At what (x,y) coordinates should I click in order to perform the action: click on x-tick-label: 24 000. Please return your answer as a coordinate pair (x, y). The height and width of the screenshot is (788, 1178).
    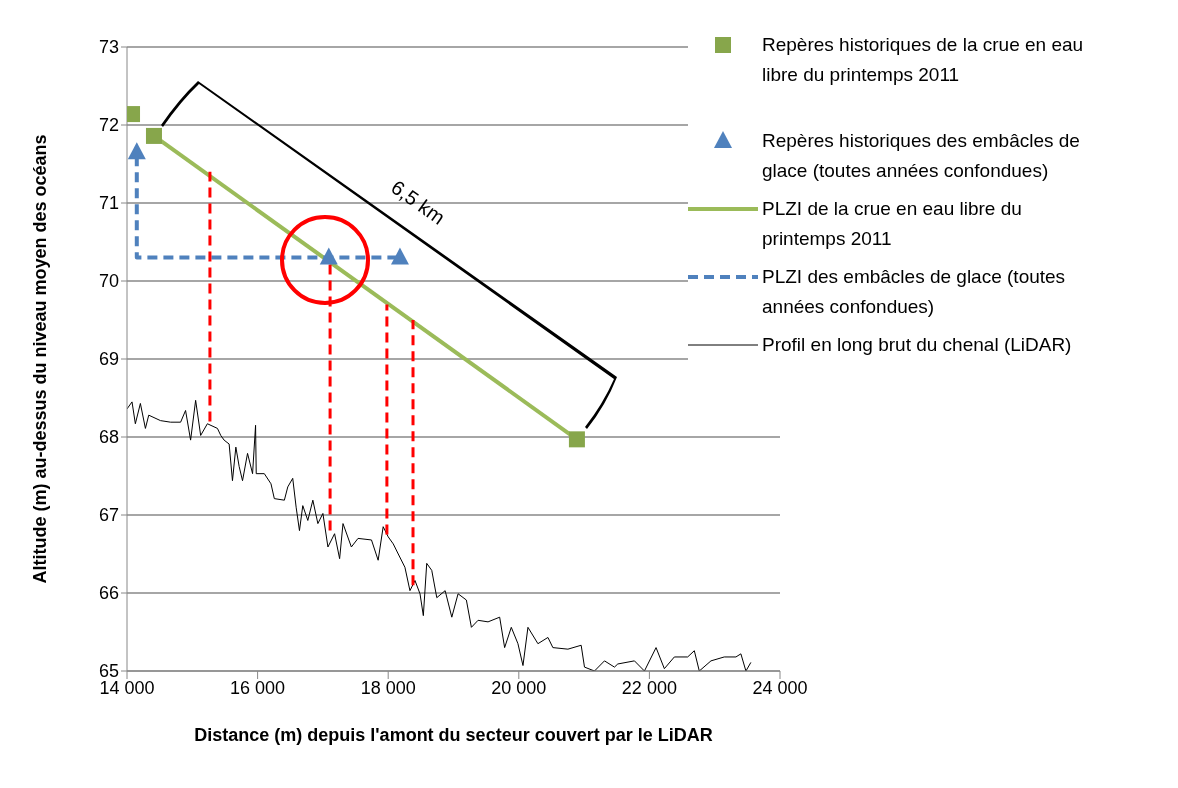
    Looking at the image, I should click on (780, 687).